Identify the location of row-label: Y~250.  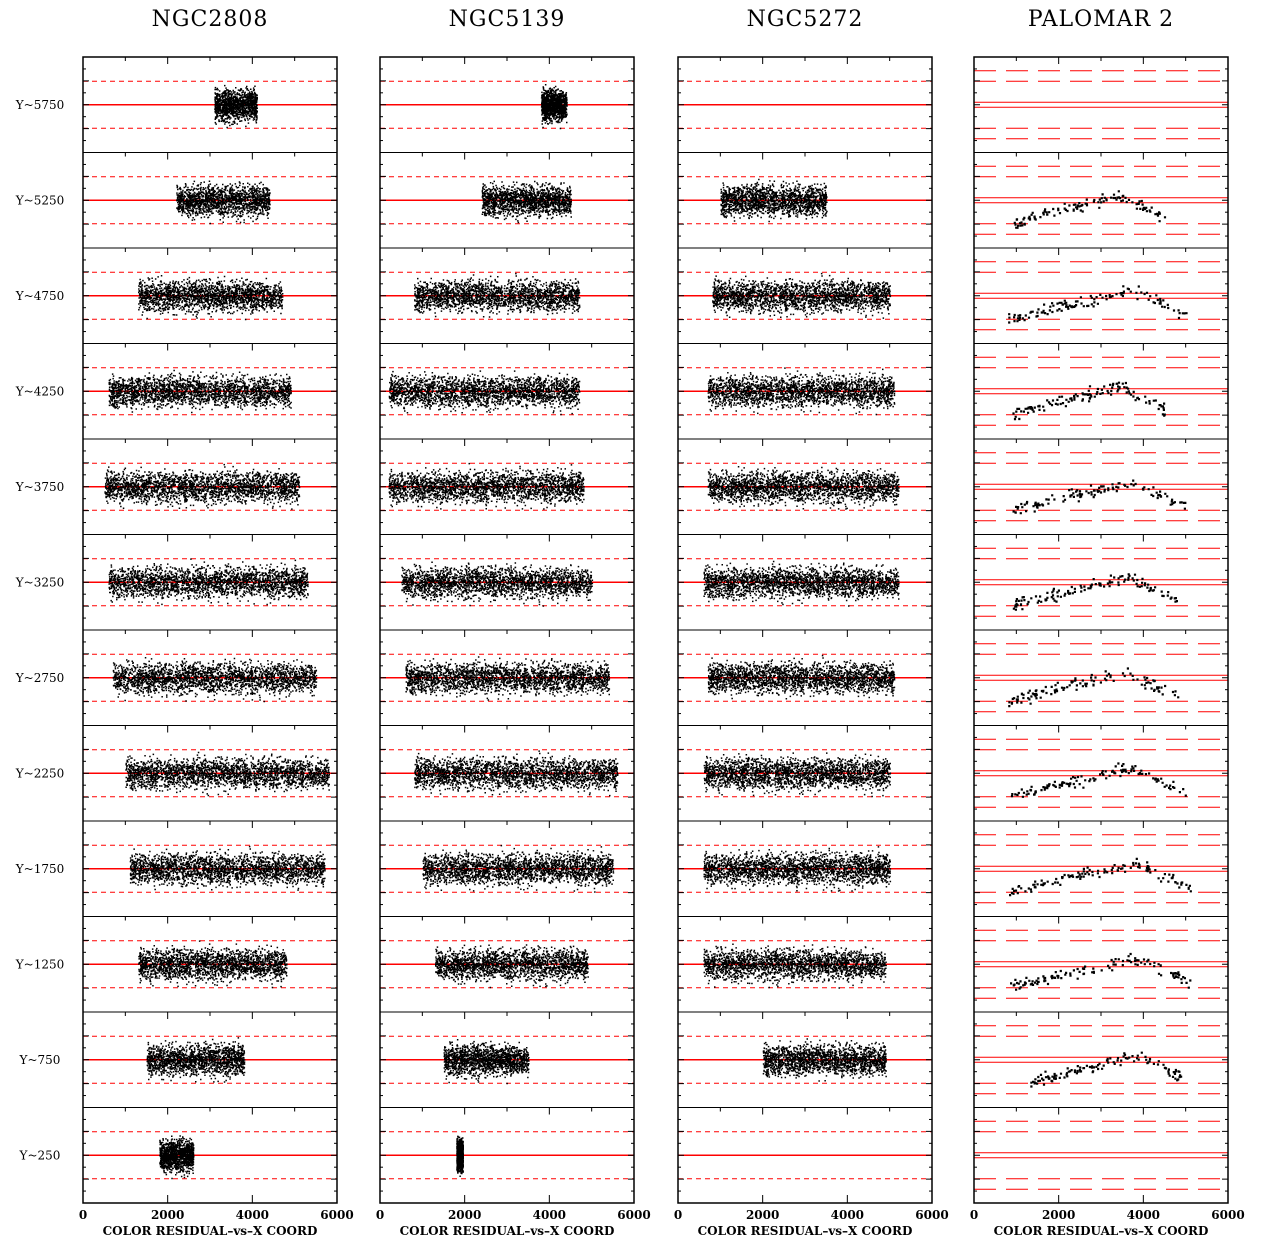
(40, 1155).